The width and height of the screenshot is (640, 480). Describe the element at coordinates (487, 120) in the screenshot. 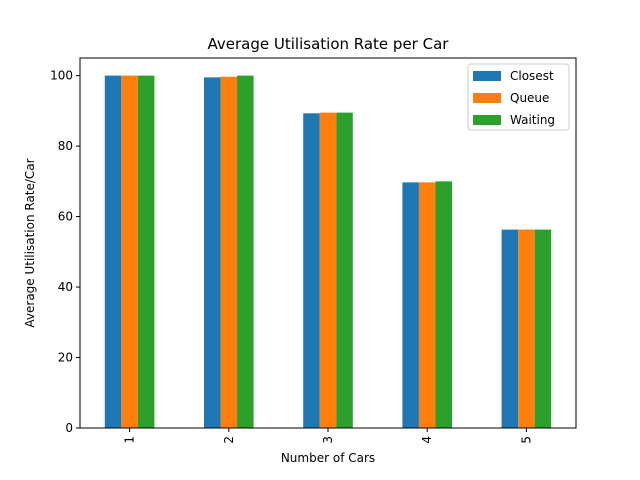

I see `legend-swatch-waiting` at that location.